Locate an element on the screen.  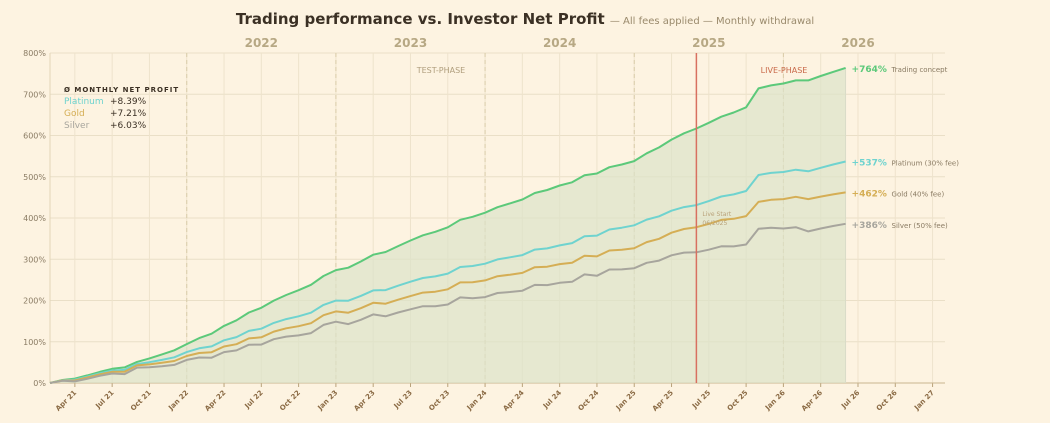
y-tick-label: 700% is located at coordinates (34, 94).